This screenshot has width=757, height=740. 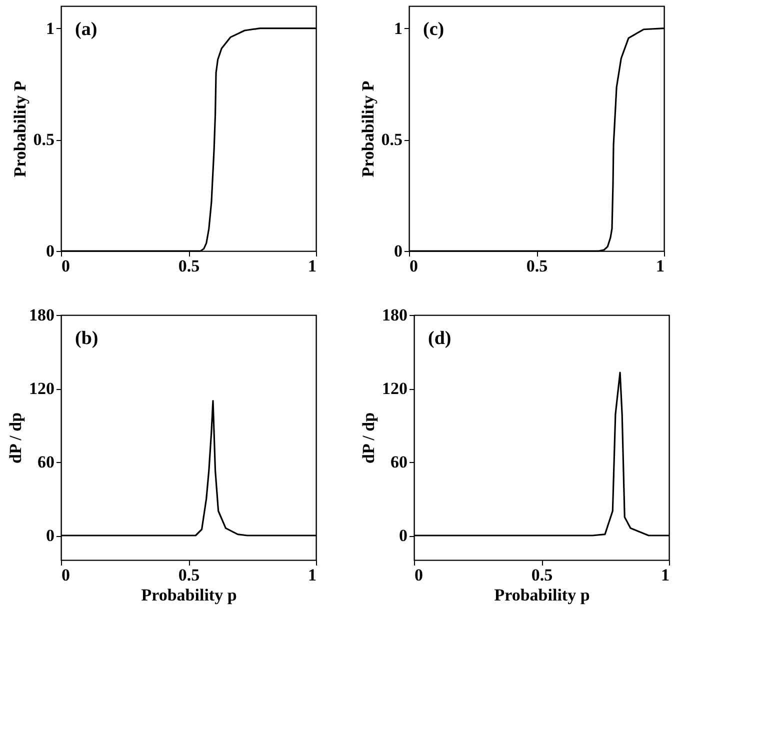 What do you see at coordinates (86, 29) in the screenshot?
I see `annotation: (a)` at bounding box center [86, 29].